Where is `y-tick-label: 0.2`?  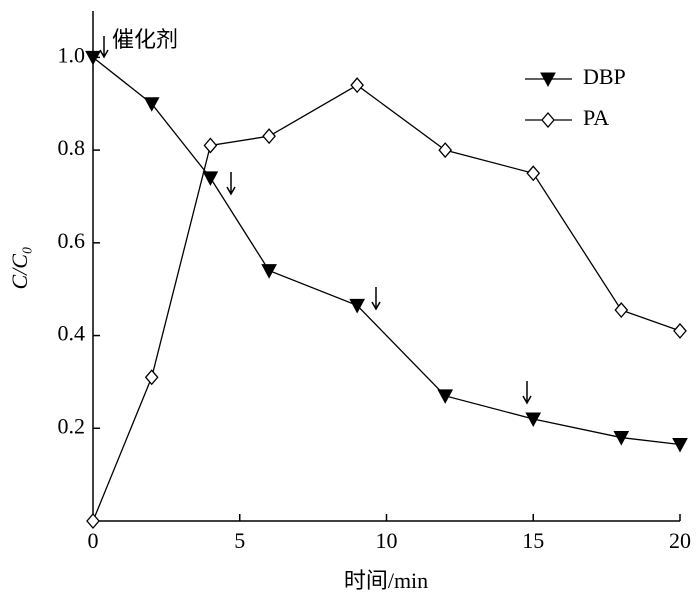
y-tick-label: 0.2 is located at coordinates (72, 425).